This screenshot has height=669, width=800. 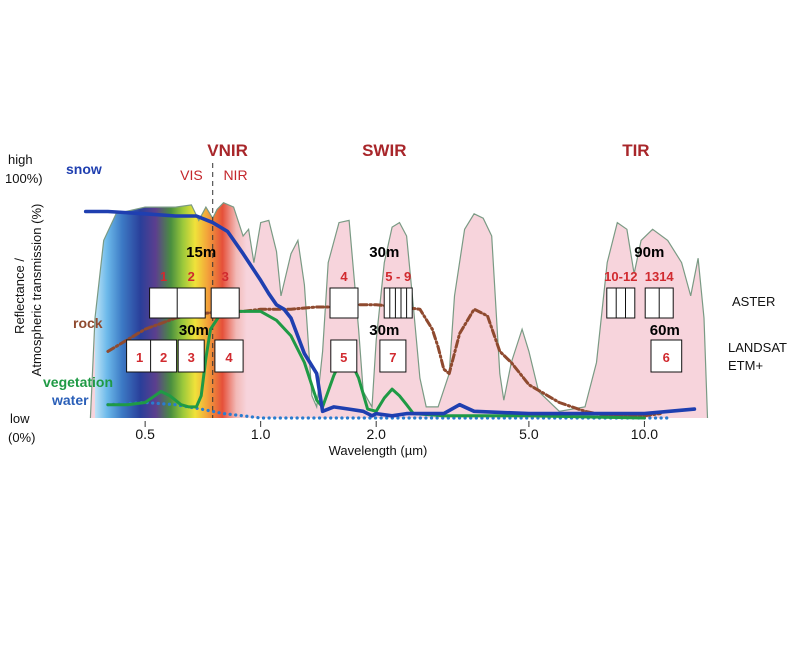 I want to click on resolution-label: 60m, so click(x=665, y=330).